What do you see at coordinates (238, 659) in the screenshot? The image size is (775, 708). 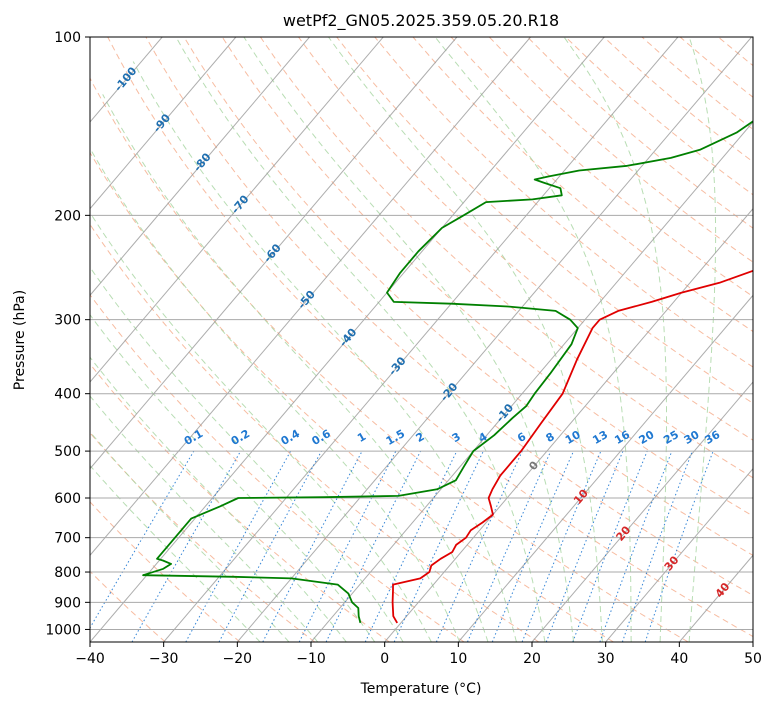 I see `x-tick-label: −20` at bounding box center [238, 659].